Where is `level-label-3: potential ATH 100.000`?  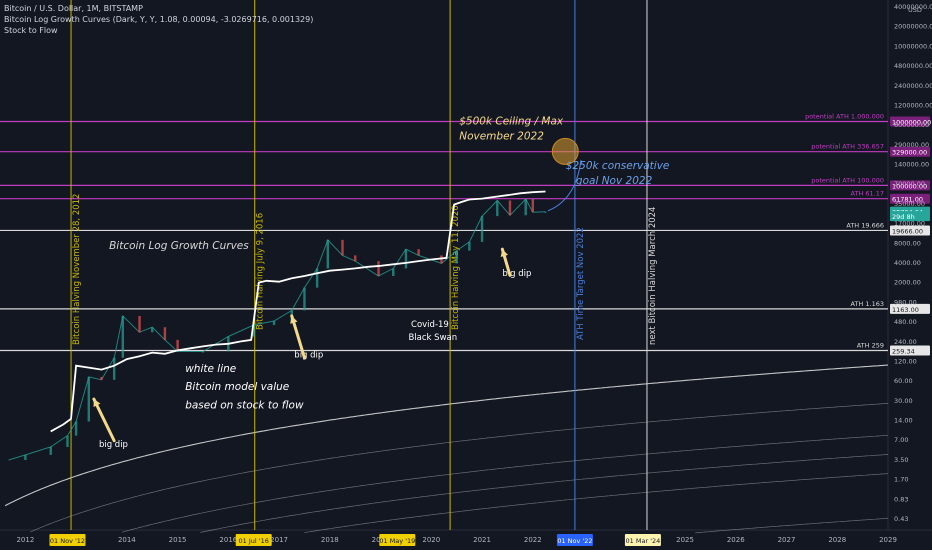 level-label-3: potential ATH 100.000 is located at coordinates (847, 180).